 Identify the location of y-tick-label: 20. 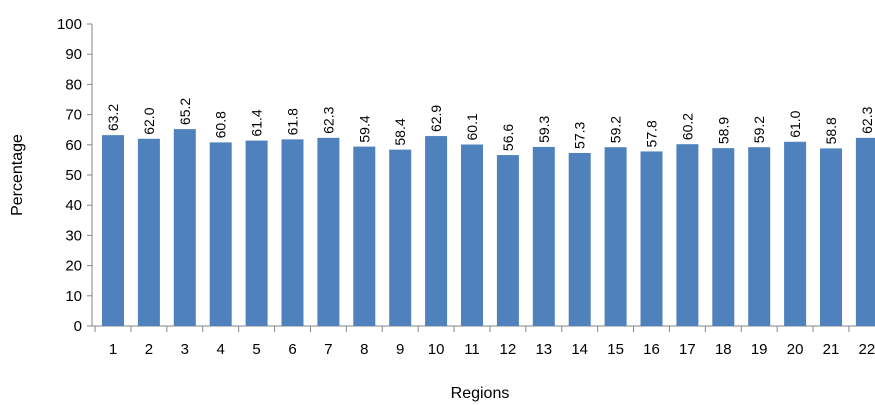
(73, 266).